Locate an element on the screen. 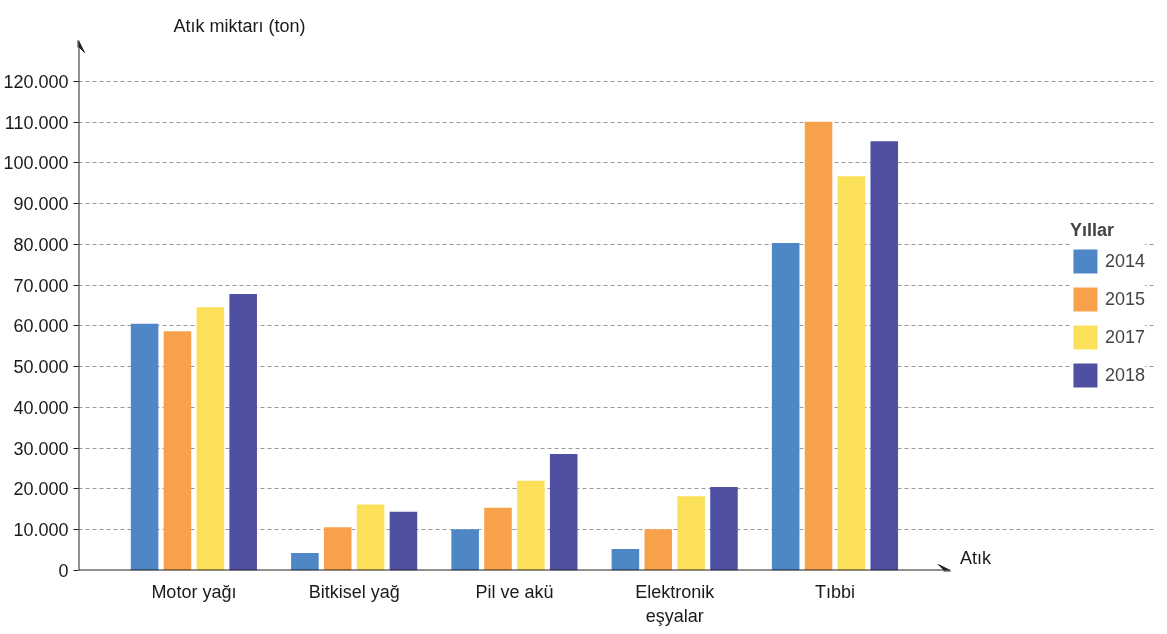 This screenshot has height=634, width=1167. x-tick-label: Elektronik eşyalar is located at coordinates (675, 603).